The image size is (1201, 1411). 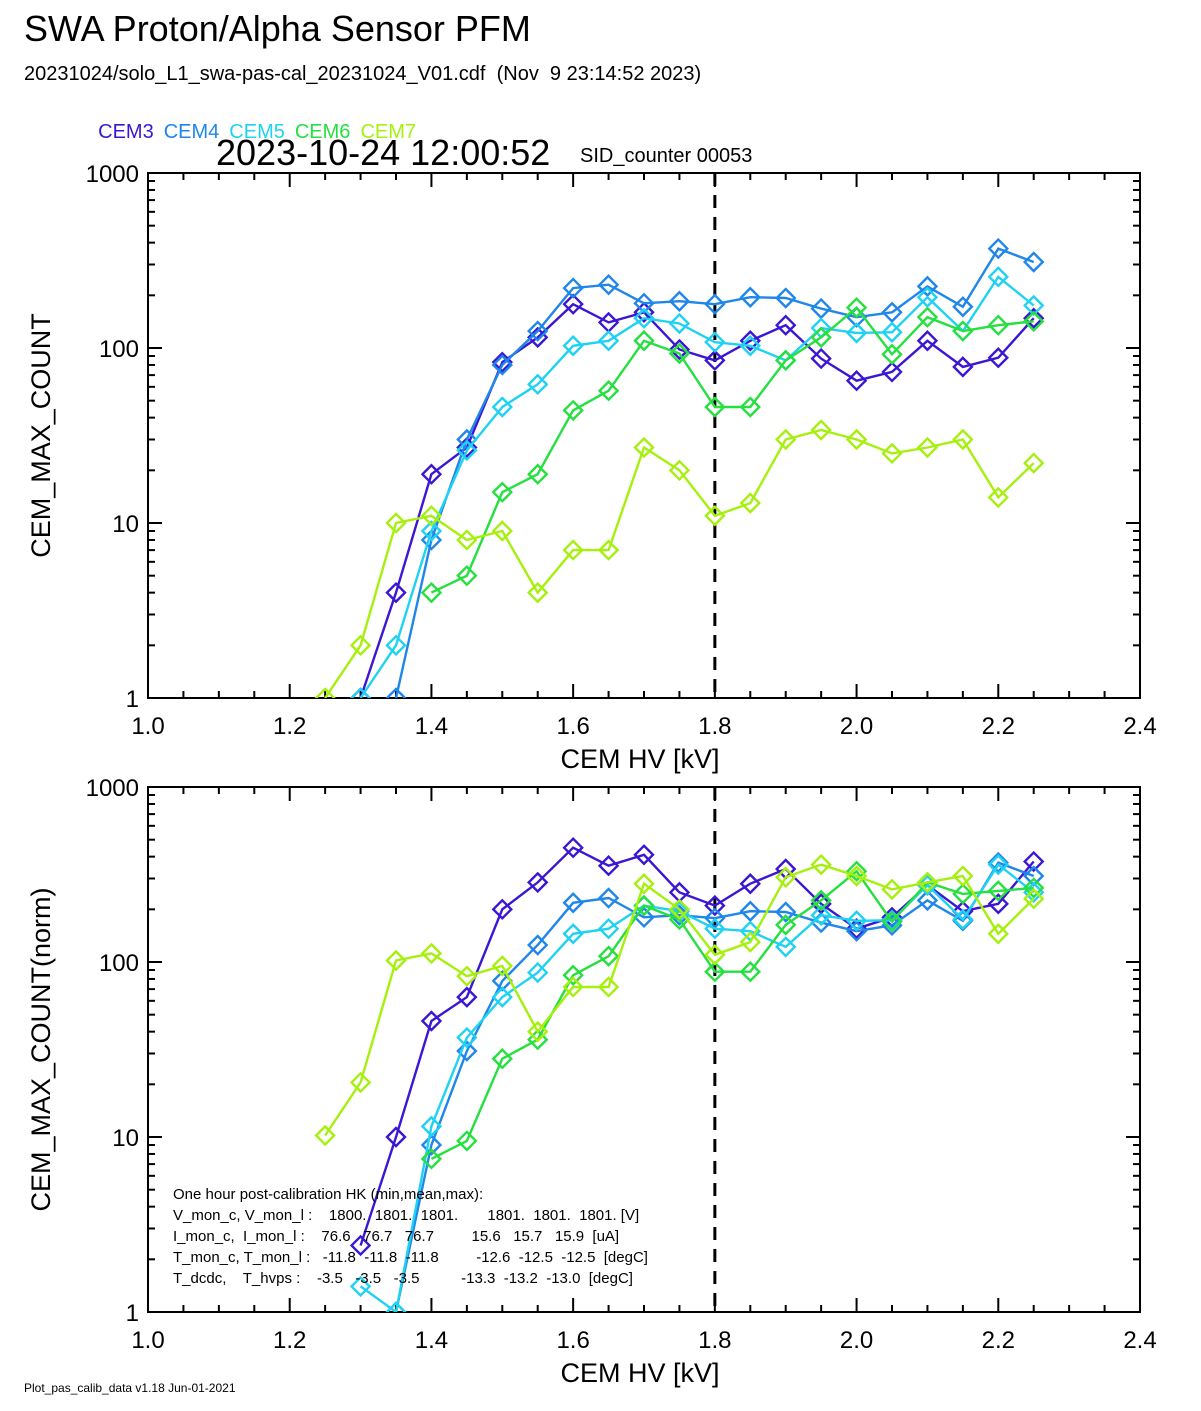 I want to click on footer-version: Plot_pas_calib_data v1.18 Jun-01-2021, so click(x=130, y=1388).